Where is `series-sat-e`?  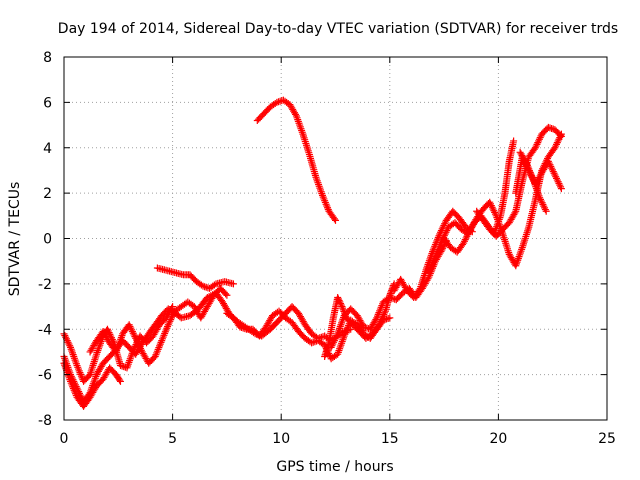 series-sat-e is located at coordinates (195, 278).